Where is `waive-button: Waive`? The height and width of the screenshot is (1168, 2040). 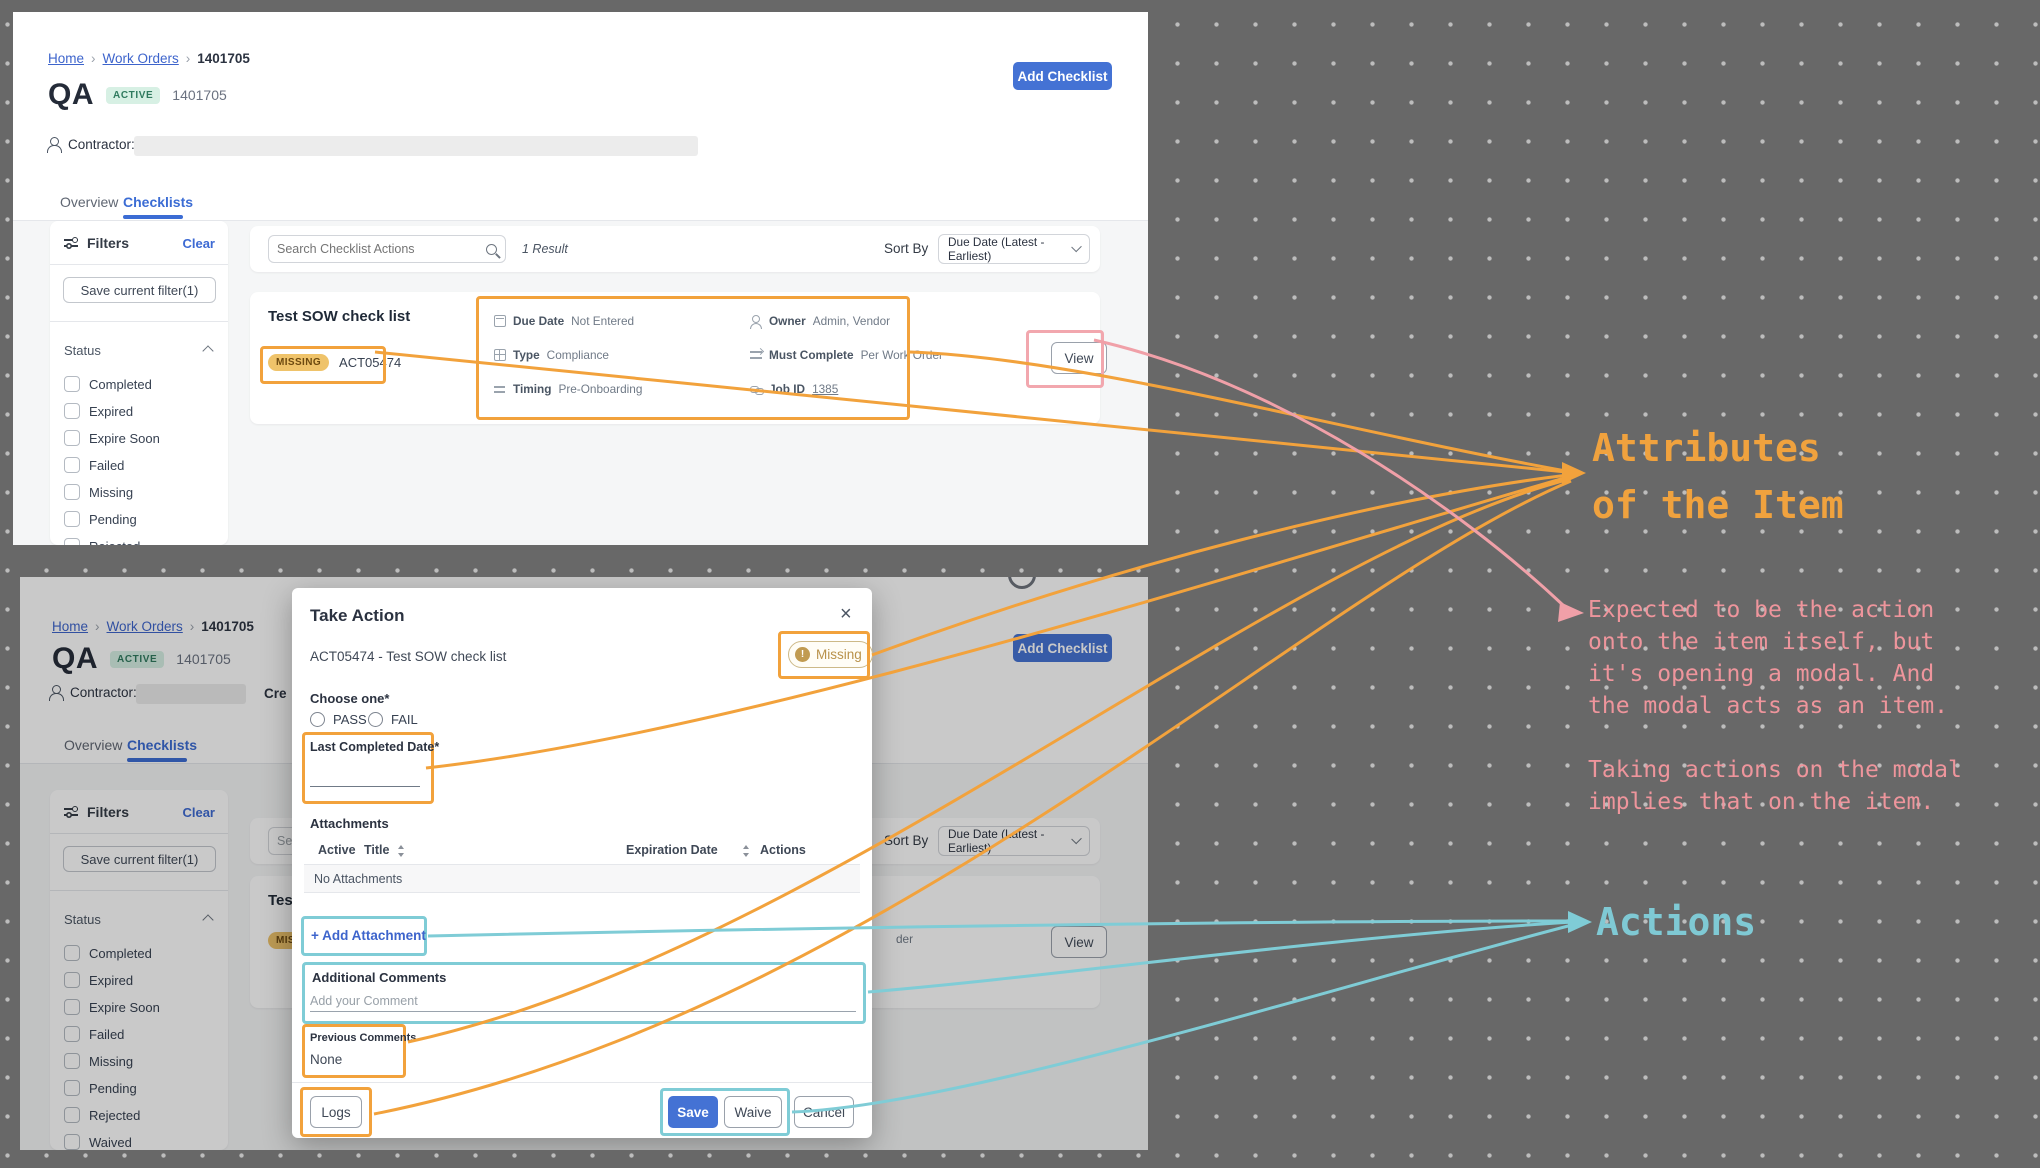
waive-button: Waive is located at coordinates (753, 1112).